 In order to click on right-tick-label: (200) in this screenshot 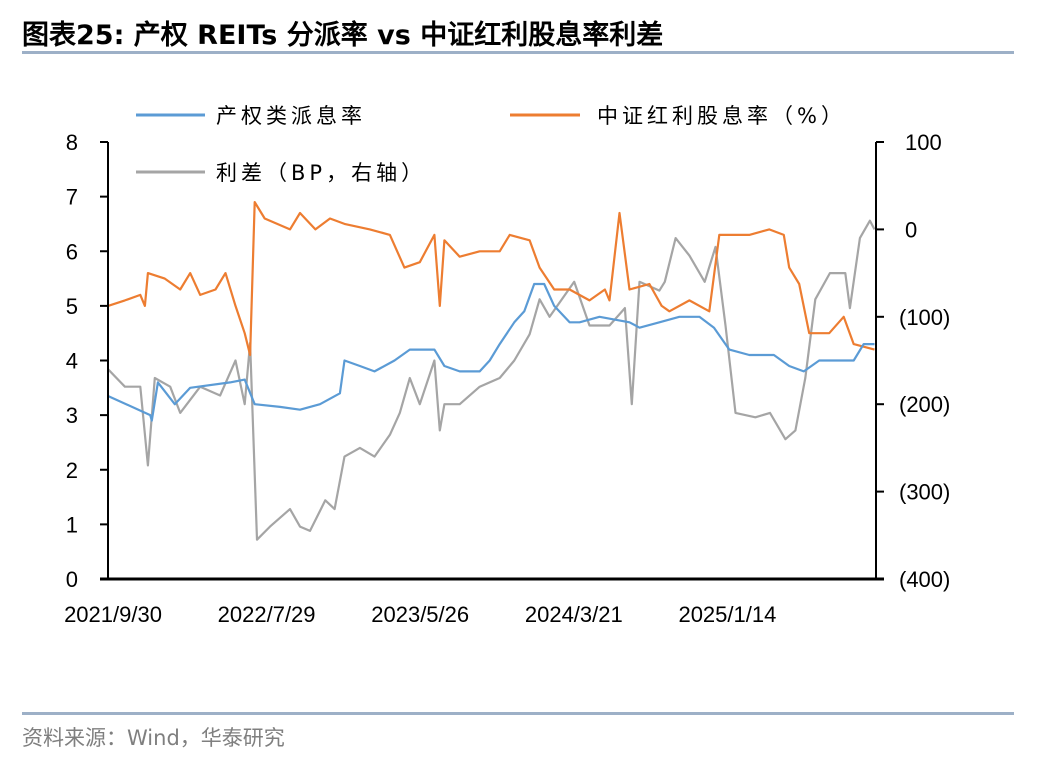, I will do `click(924, 404)`.